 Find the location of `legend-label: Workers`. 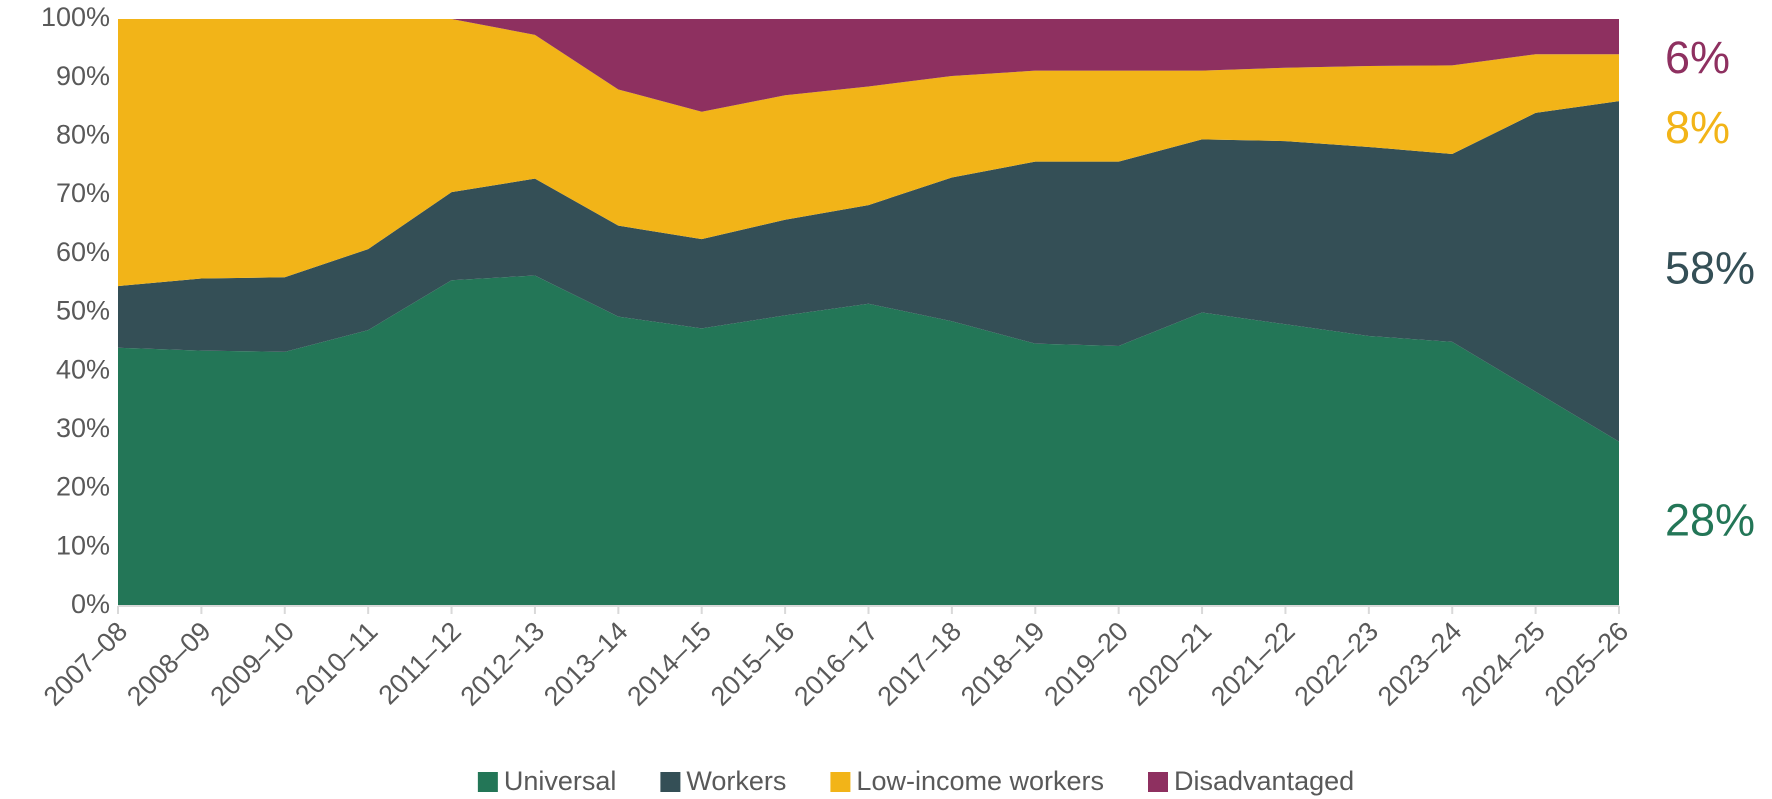

legend-label: Workers is located at coordinates (736, 781).